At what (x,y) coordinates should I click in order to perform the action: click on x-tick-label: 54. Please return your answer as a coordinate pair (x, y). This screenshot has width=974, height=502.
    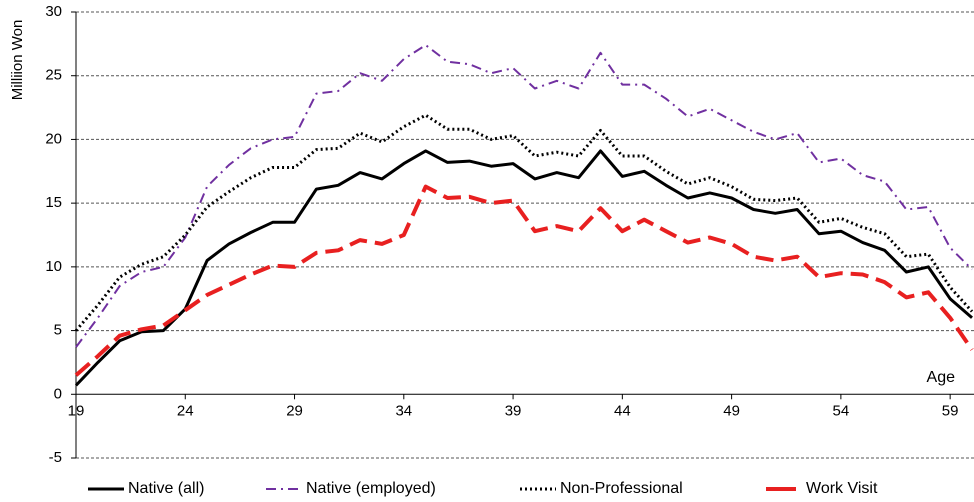
    Looking at the image, I should click on (841, 410).